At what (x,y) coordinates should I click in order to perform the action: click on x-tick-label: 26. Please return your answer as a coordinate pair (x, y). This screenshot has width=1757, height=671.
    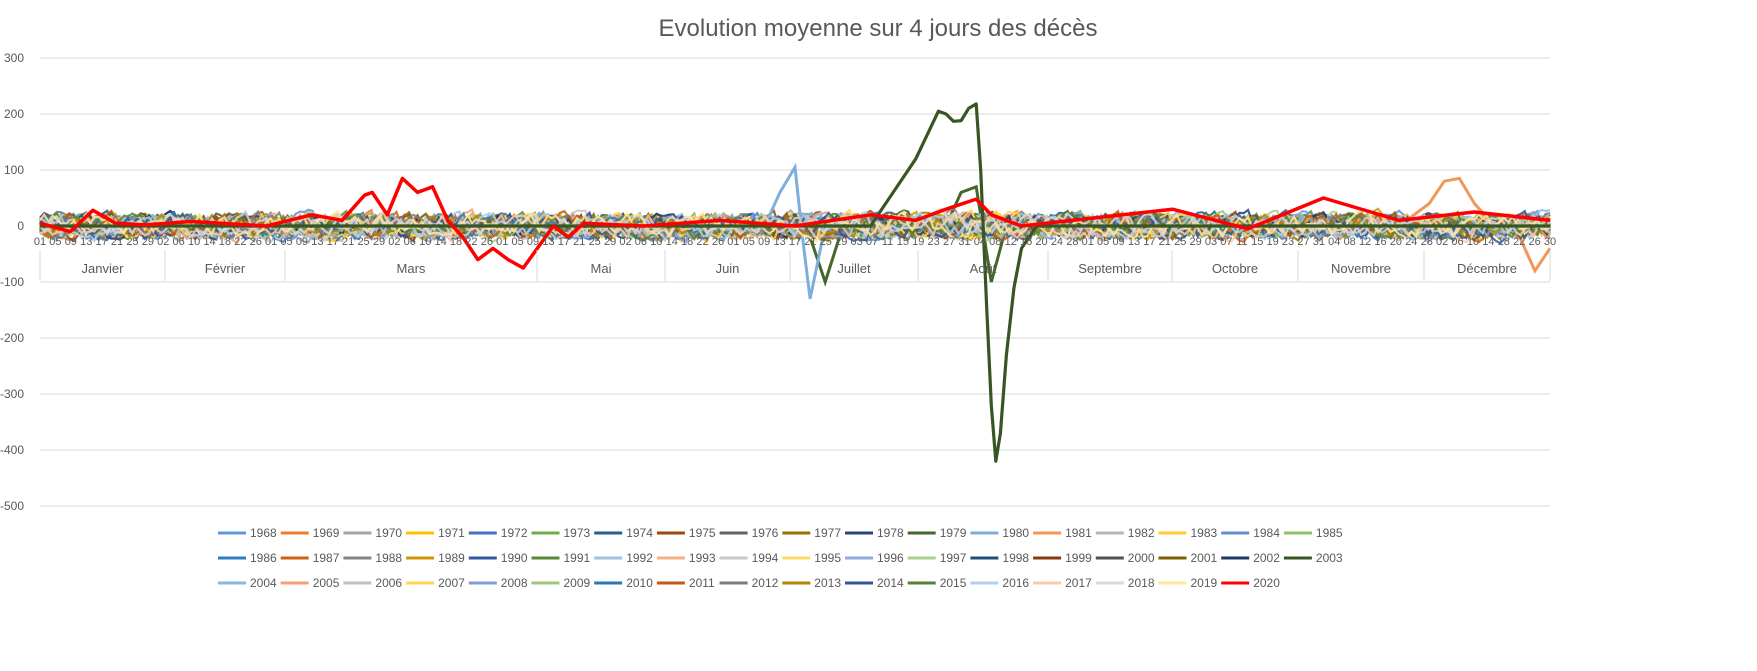
    Looking at the image, I should click on (718, 242).